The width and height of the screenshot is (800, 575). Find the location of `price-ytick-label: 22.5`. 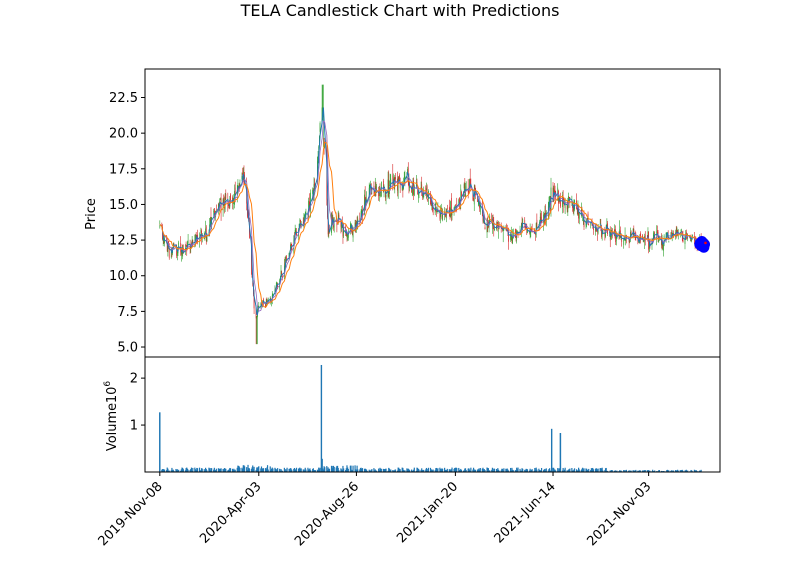

price-ytick-label: 22.5 is located at coordinates (123, 98).